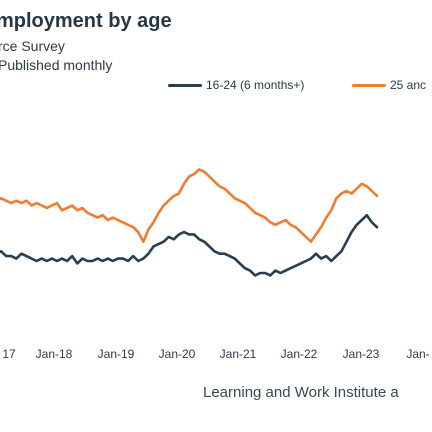 This screenshot has width=432, height=432. I want to click on x-tick-label: Jan-20, so click(177, 354).